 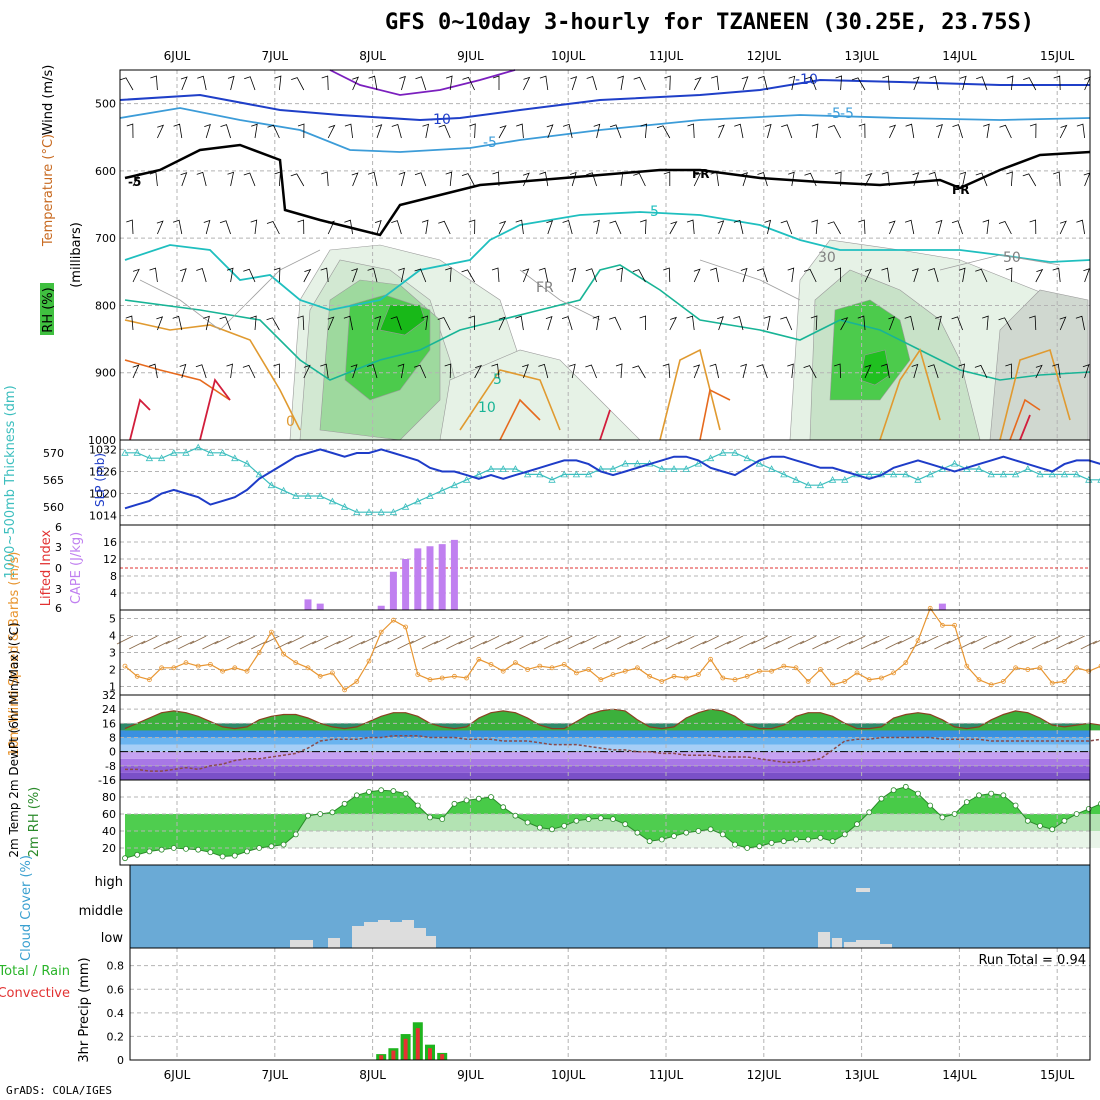 What do you see at coordinates (105, 305) in the screenshot?
I see `y-tick-label: 800` at bounding box center [105, 305].